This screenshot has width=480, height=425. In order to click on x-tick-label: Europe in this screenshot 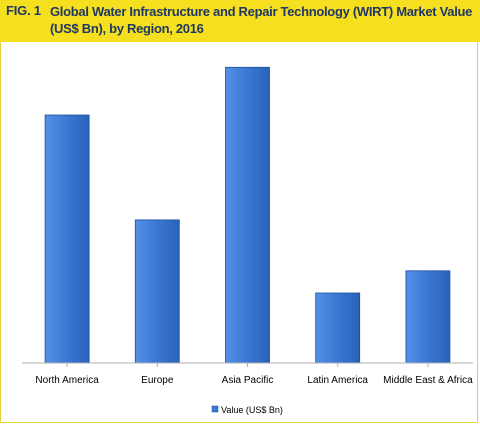, I will do `click(157, 380)`.